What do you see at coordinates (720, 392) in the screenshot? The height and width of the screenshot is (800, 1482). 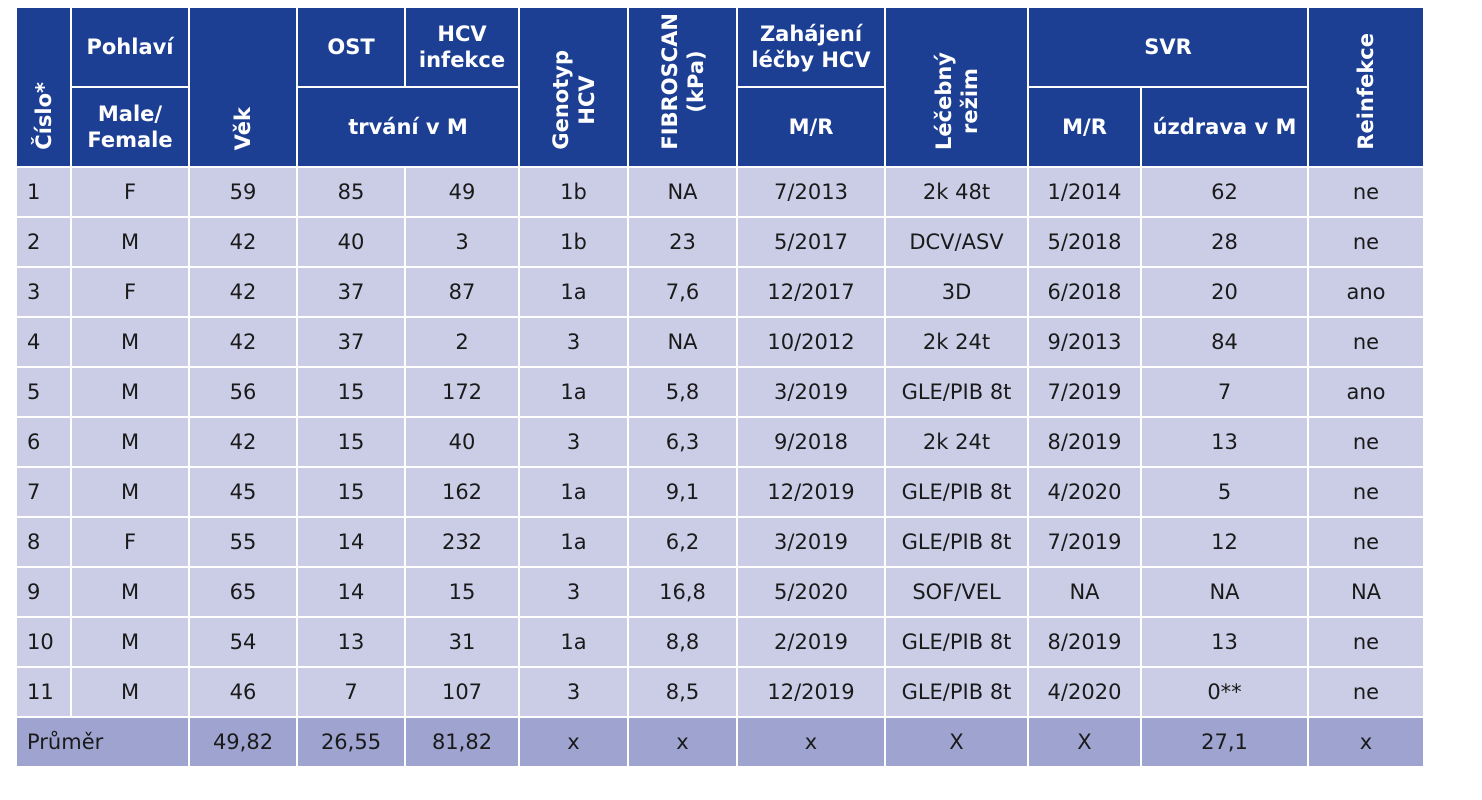 I see `table-row: 5 M 56 15 172 1a 5,8 3/2019 GLE/PIB 8t 7/2019 7 ano` at bounding box center [720, 392].